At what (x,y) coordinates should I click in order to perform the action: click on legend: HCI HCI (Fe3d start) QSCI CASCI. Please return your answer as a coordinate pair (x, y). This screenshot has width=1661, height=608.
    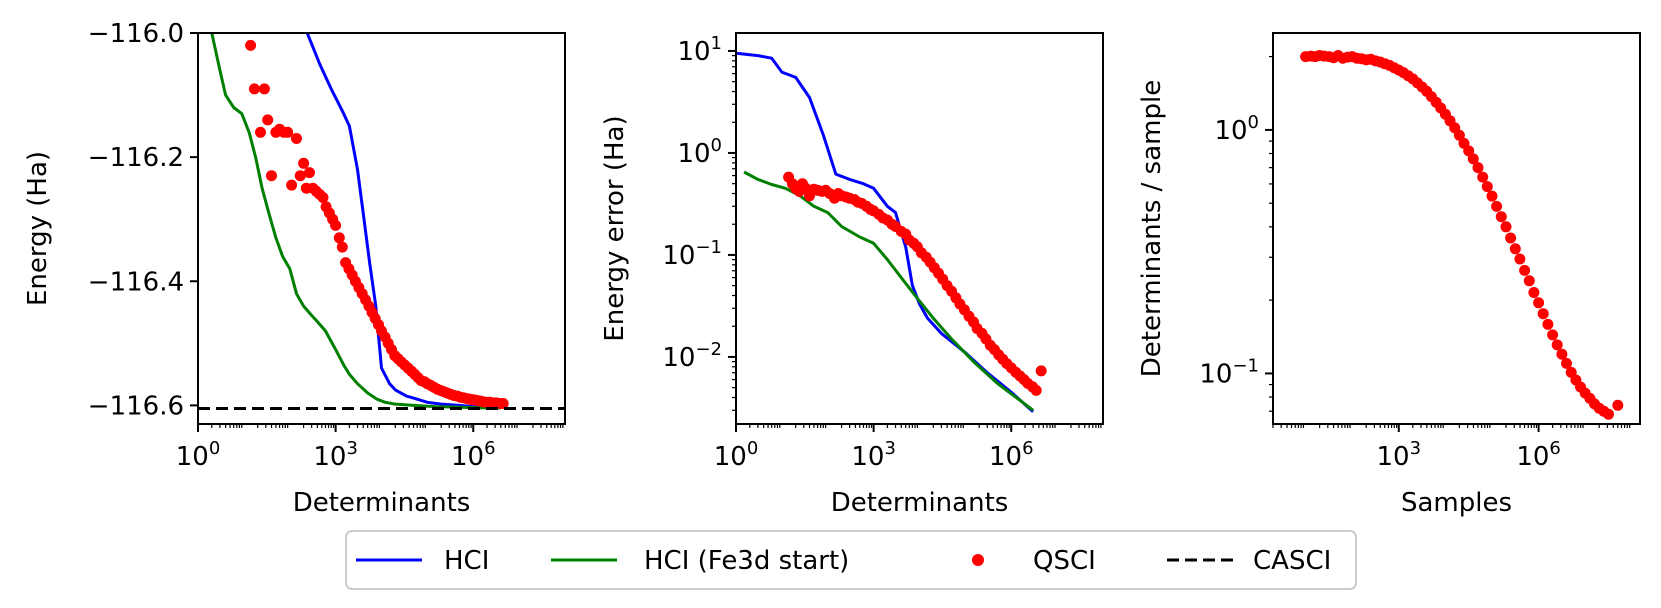
    Looking at the image, I should click on (851, 560).